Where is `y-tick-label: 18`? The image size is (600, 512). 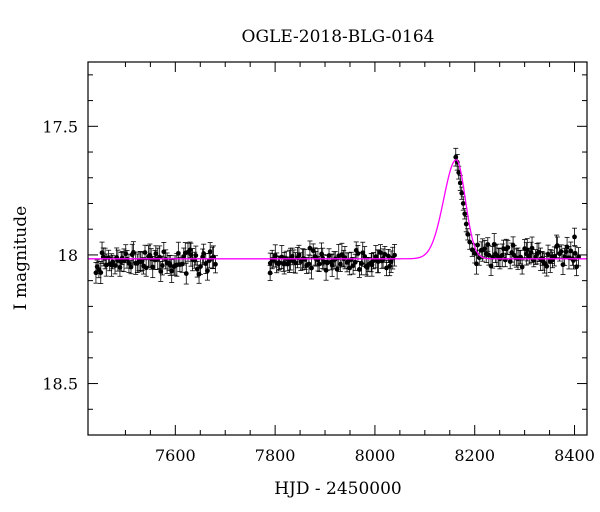
y-tick-label: 18 is located at coordinates (68, 255).